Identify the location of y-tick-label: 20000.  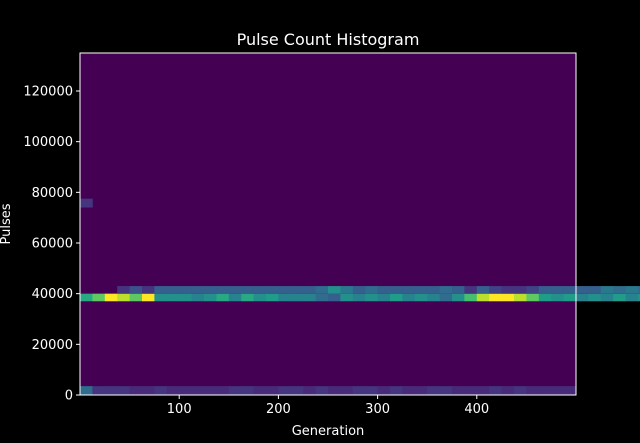
(52, 345).